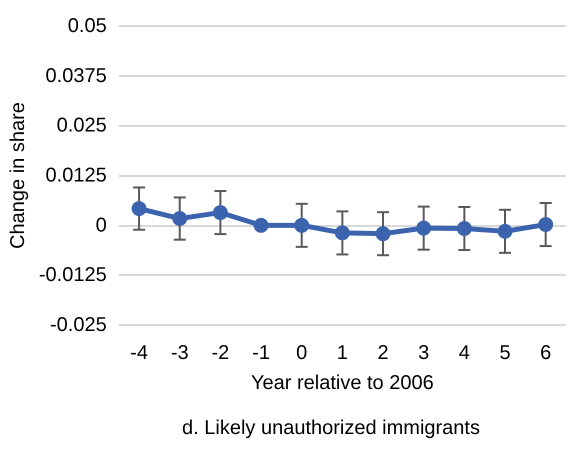 Image resolution: width=574 pixels, height=449 pixels. Describe the element at coordinates (76, 75) in the screenshot. I see `y-tick-label: 0.0375` at that location.